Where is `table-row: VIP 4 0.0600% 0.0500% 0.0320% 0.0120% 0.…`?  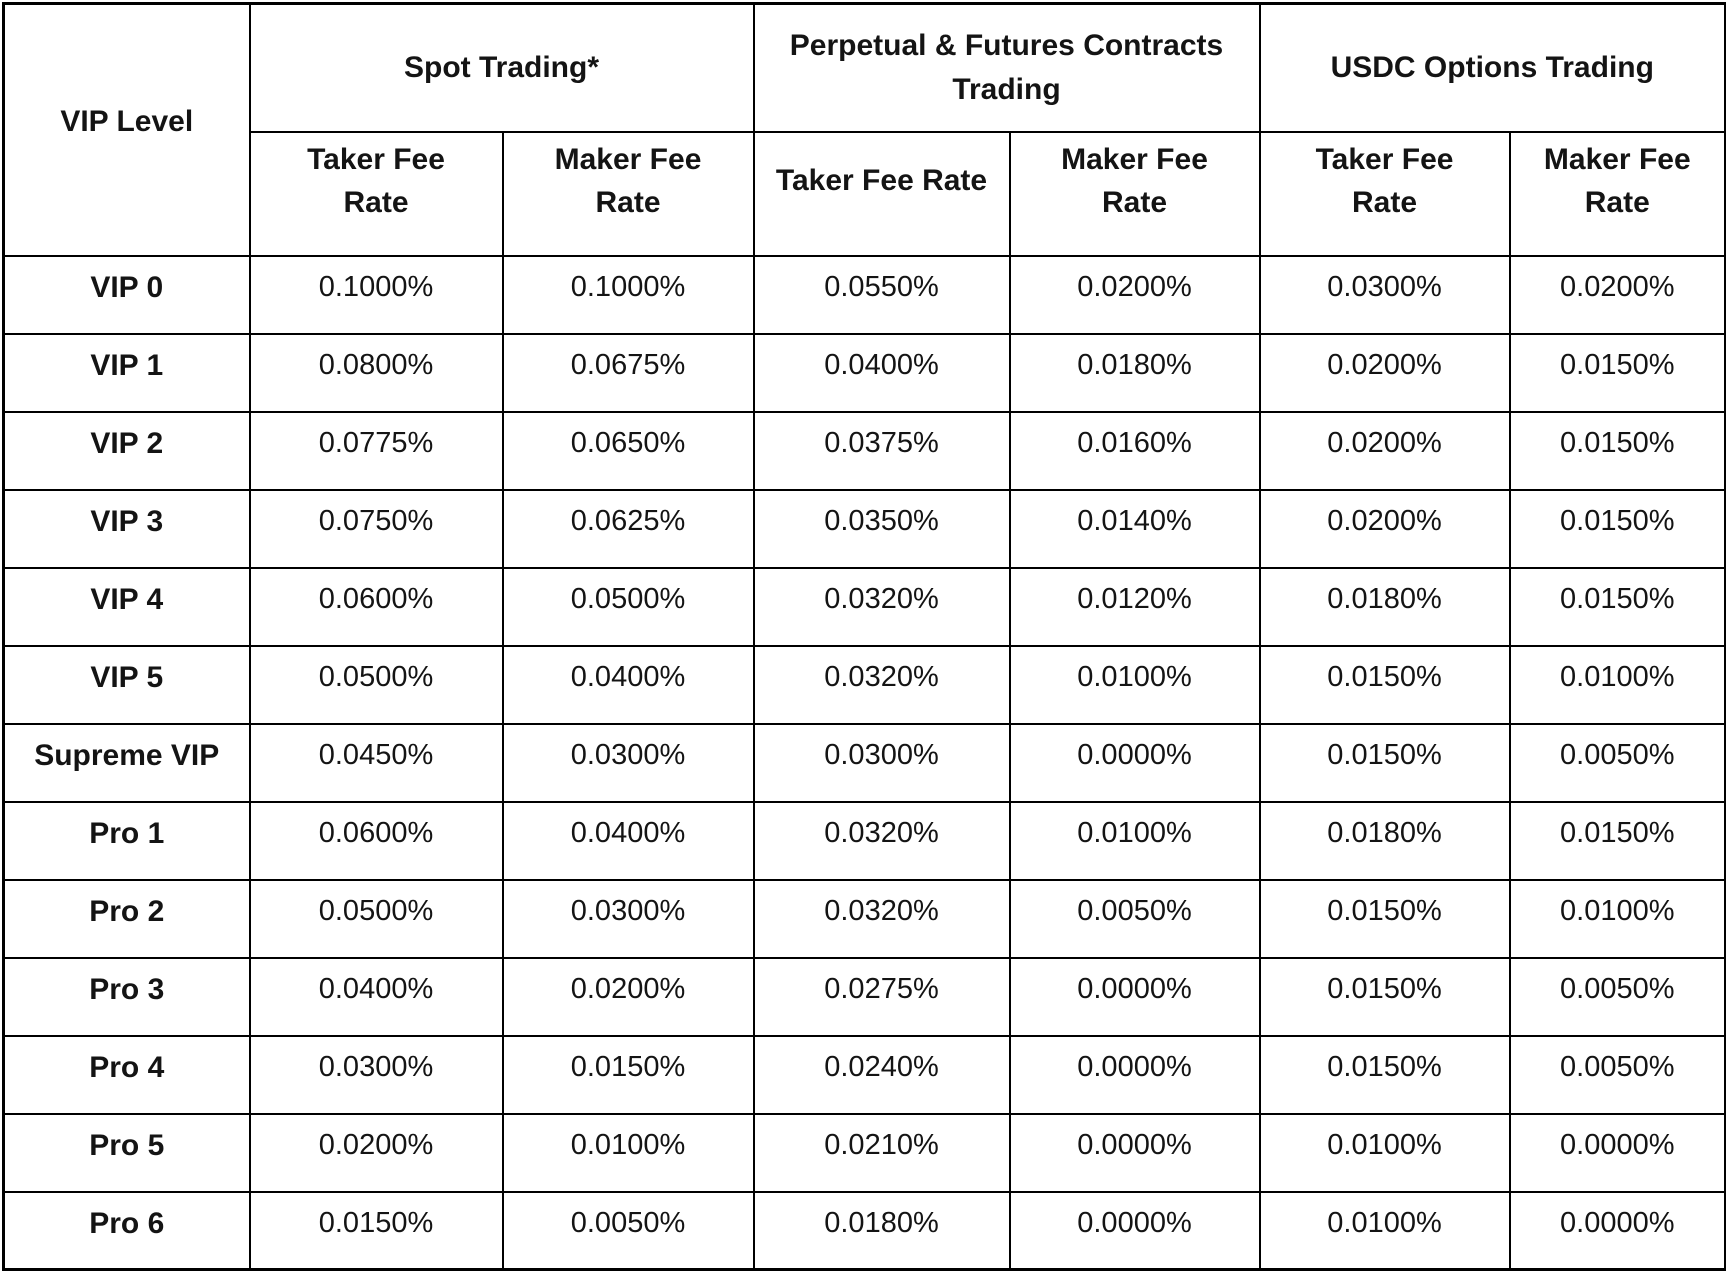
table-row: VIP 4 0.0600% 0.0500% 0.0320% 0.0120% 0.… is located at coordinates (864, 606).